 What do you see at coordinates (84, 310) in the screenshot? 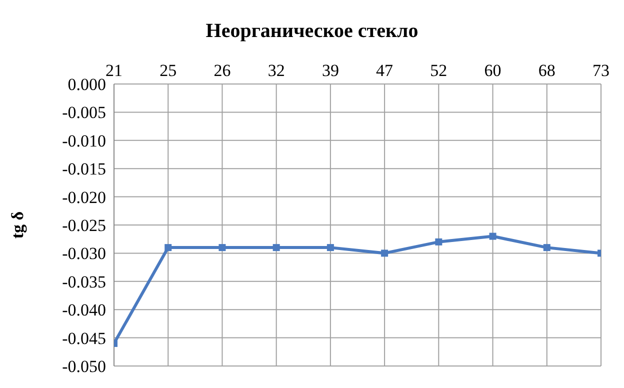
I see `y-tick-label: -0.040` at bounding box center [84, 310].